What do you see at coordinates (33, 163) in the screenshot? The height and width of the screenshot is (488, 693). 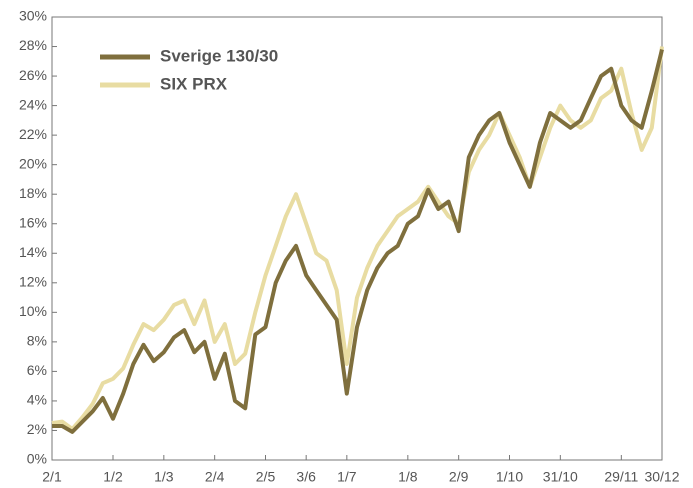 I see `y-tick-label: 20%` at bounding box center [33, 163].